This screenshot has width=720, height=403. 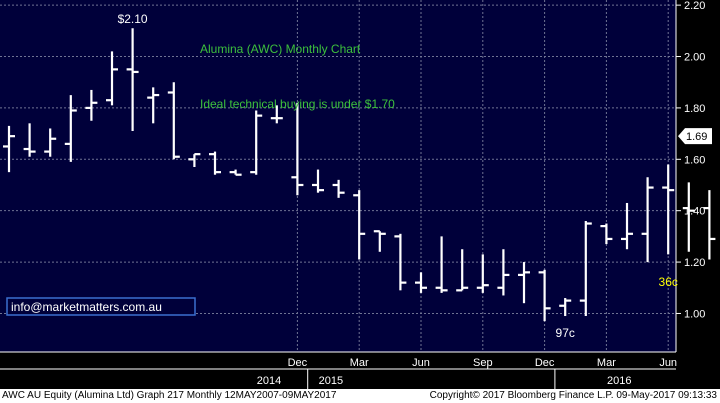 I want to click on y-tick-label: 1.80, so click(x=694, y=109).